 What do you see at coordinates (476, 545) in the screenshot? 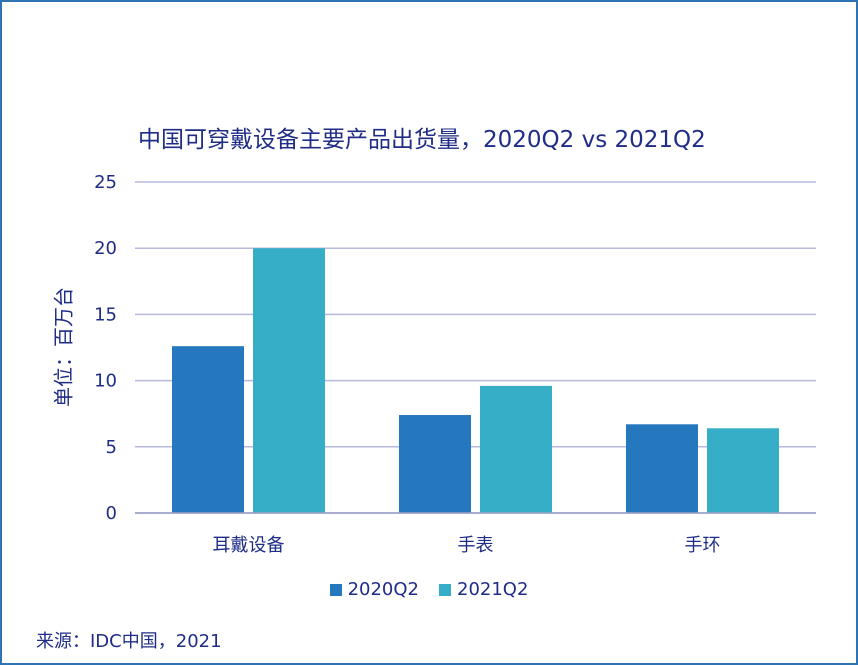
I see `x-tick-label: 手表` at bounding box center [476, 545].